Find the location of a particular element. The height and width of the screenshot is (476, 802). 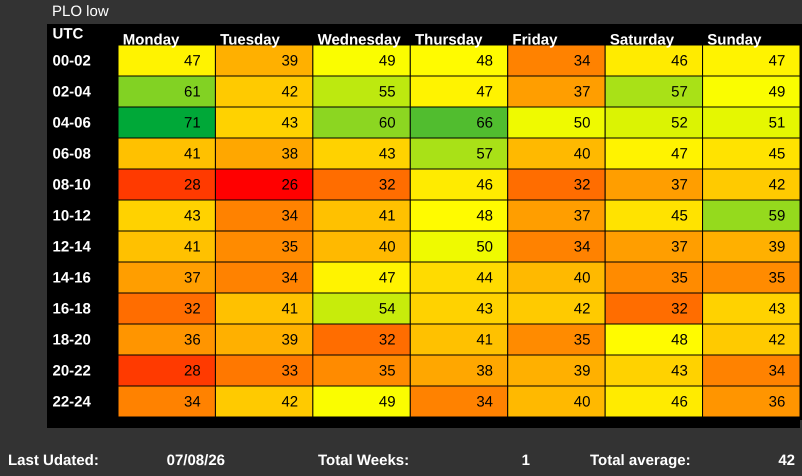

chart-title: PLO low is located at coordinates (80, 11).